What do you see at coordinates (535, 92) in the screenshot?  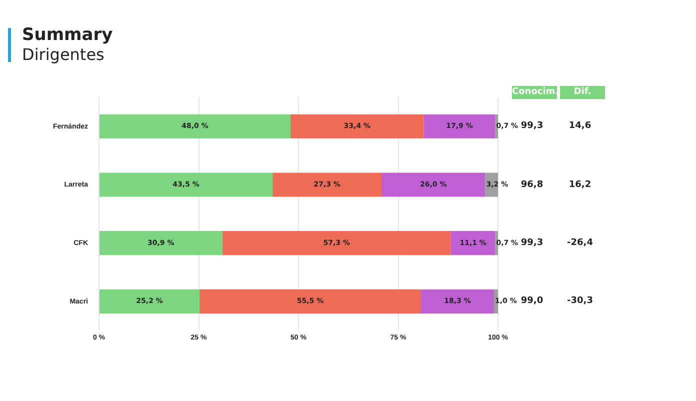 I see `text: Conocim.` at bounding box center [535, 92].